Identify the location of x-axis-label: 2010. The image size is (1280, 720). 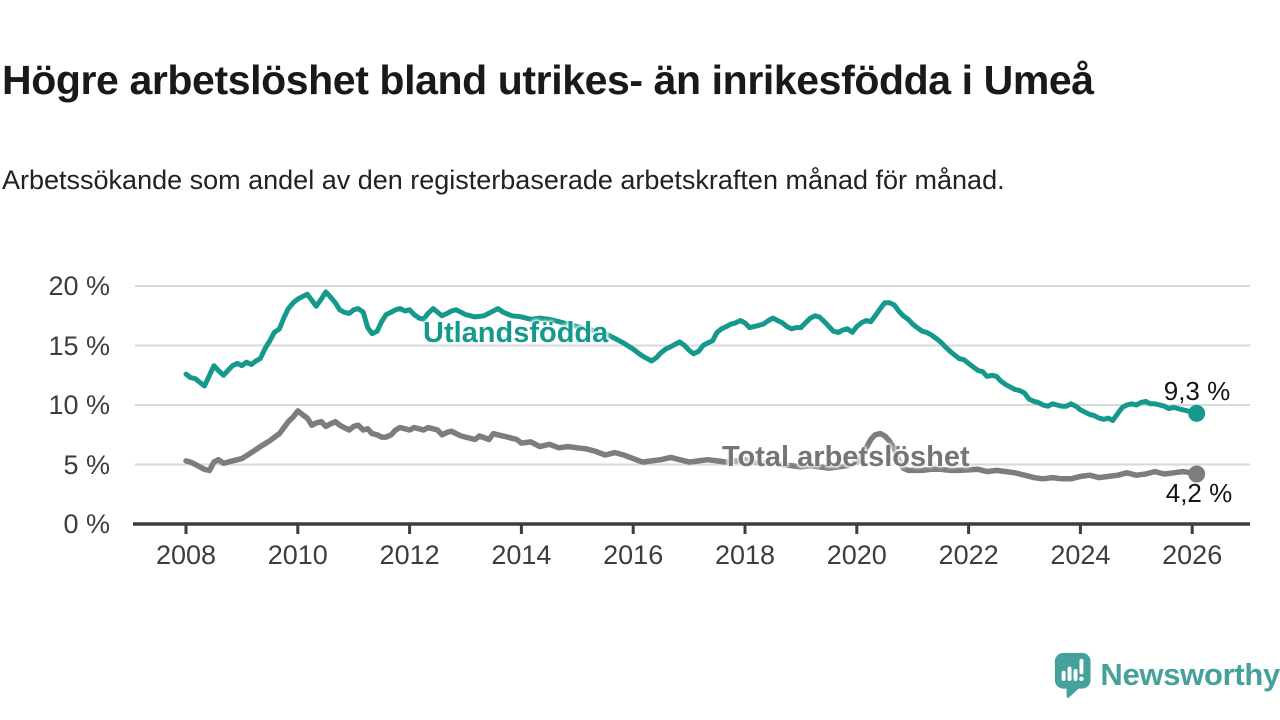
(297, 555).